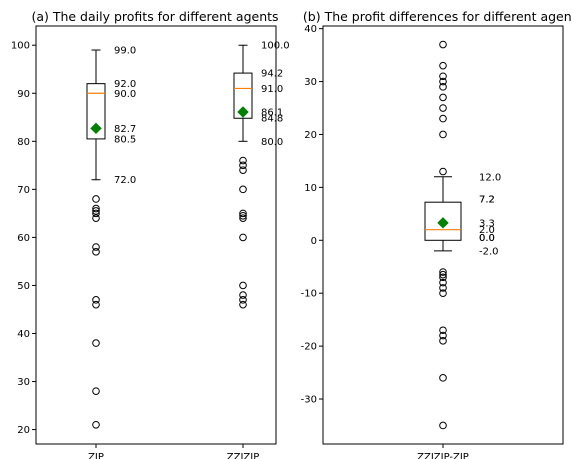  Describe the element at coordinates (125, 84) in the screenshot. I see `data-label: 92.0` at that location.